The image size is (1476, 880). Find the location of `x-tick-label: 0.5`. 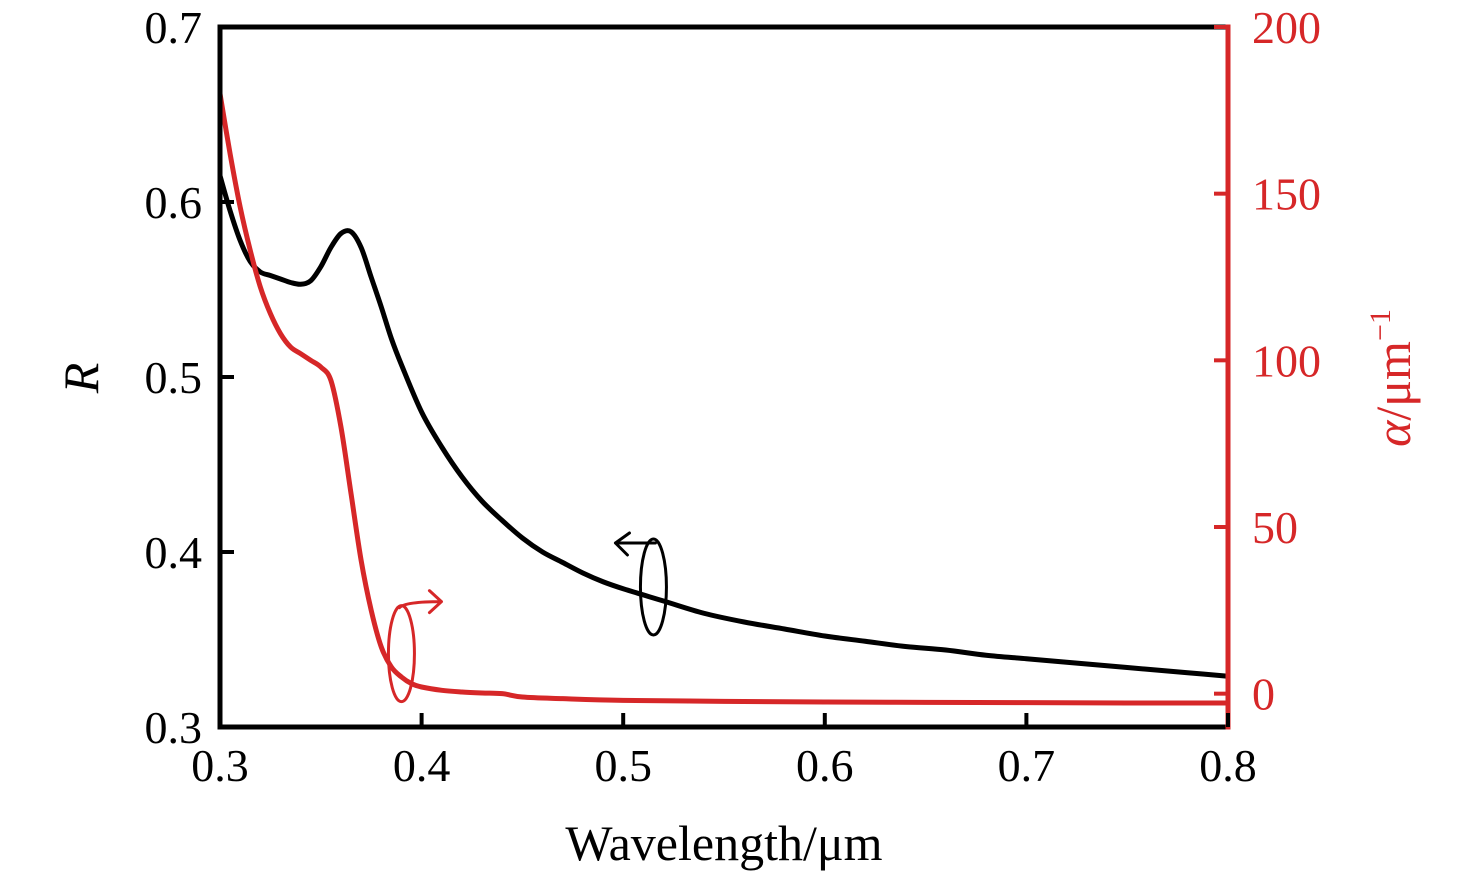

x-tick-label: 0.5 is located at coordinates (623, 765).